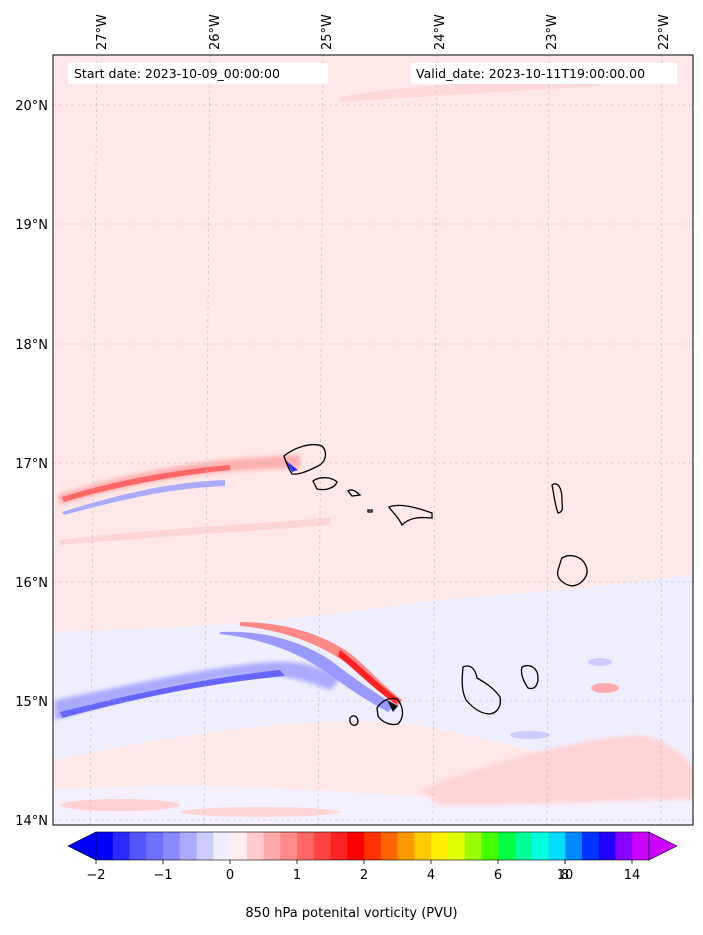 The image size is (703, 935). I want to click on colorbar-tick-label: 4, so click(431, 875).